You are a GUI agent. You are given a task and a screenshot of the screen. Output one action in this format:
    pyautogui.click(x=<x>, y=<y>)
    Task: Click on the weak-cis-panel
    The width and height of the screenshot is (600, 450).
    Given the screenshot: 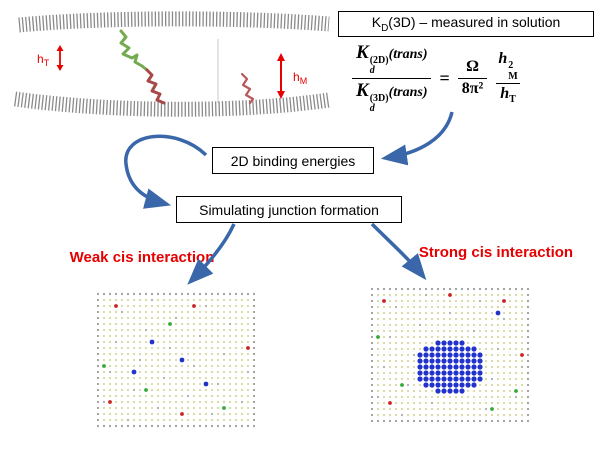 What is the action you would take?
    pyautogui.click(x=176, y=360)
    